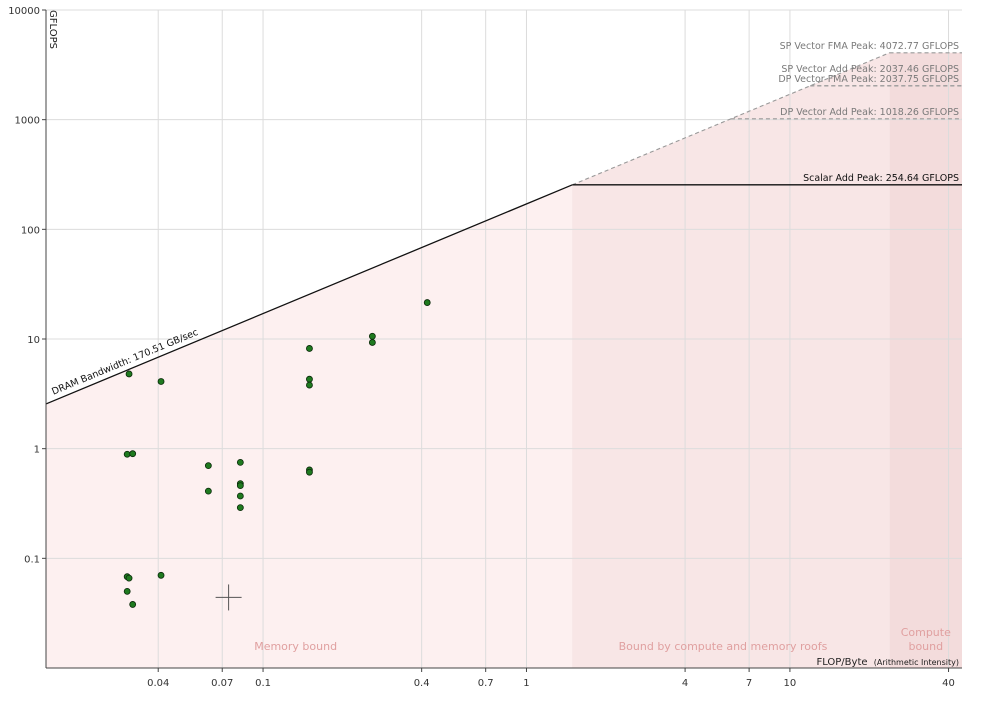 The height and width of the screenshot is (701, 999). I want to click on compute-roof-label: DP Vector Add Peak: 1018.26 GFLOPS, so click(869, 112).